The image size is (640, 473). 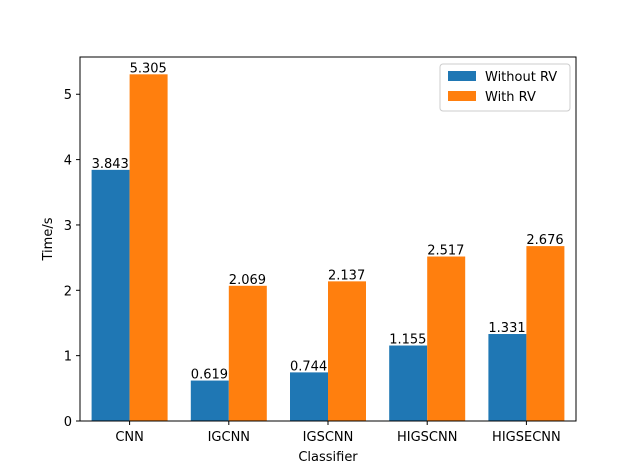 I want to click on data-label-igscnn-with-rv: 2.137, so click(x=346, y=275).